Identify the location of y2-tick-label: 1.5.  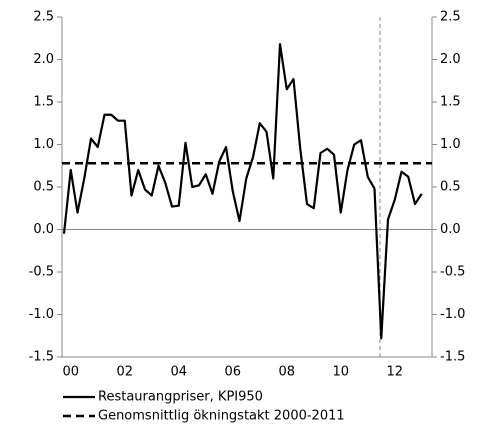
(450, 102).